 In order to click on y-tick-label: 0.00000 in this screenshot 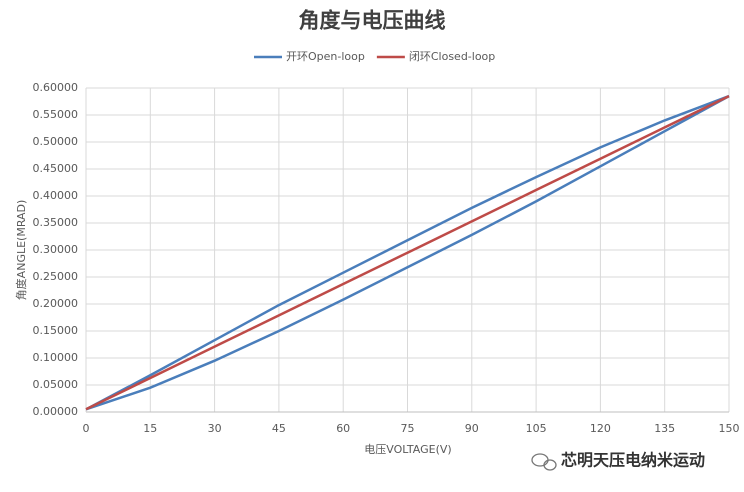, I will do `click(56, 411)`.